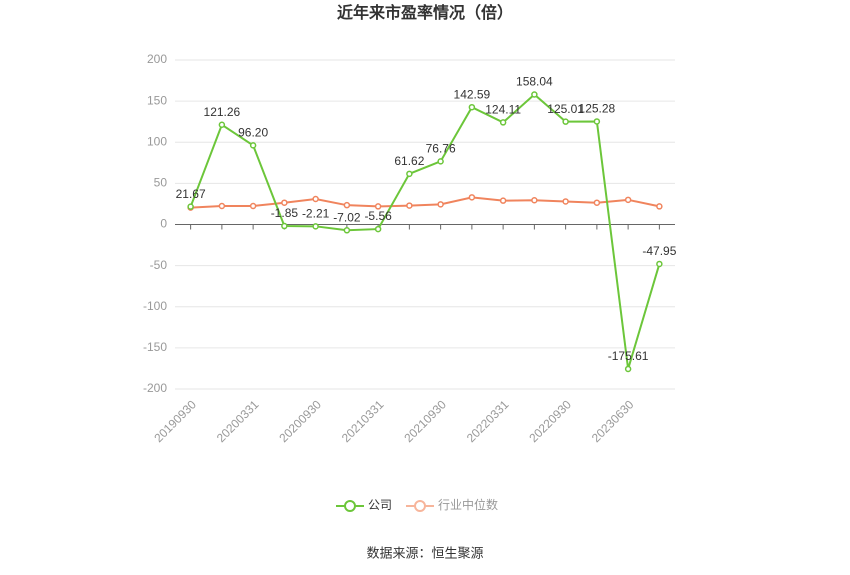  What do you see at coordinates (488, 421) in the screenshot?
I see `x-tick-label: 20220331` at bounding box center [488, 421].